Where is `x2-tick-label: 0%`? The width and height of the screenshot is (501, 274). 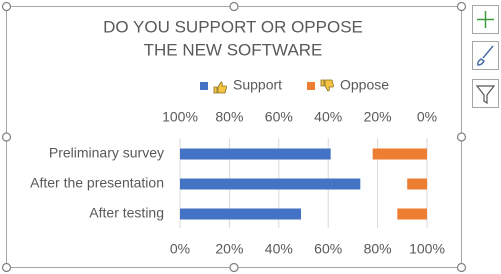 x2-tick-label: 0% is located at coordinates (427, 117).